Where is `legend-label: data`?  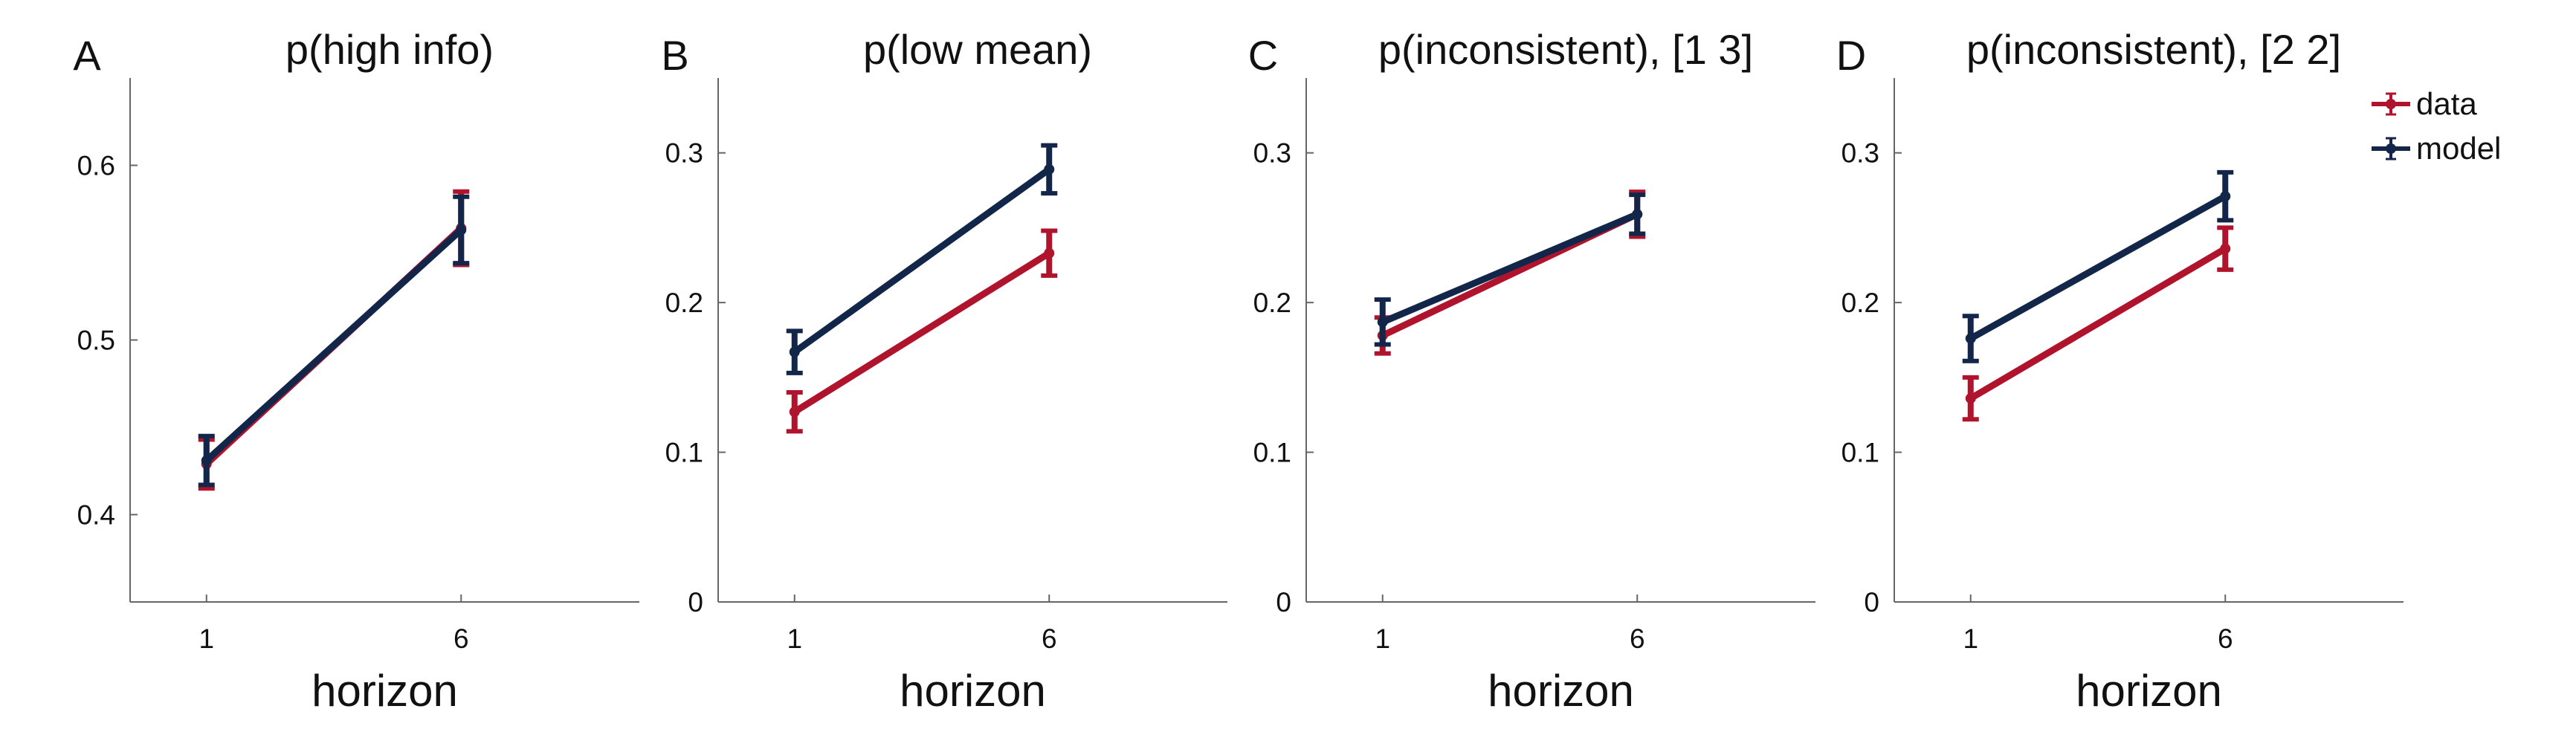 legend-label: data is located at coordinates (2446, 103).